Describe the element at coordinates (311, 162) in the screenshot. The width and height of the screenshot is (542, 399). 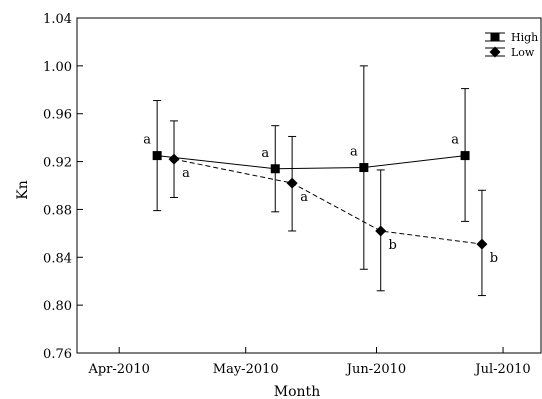
I see `high-series-line` at that location.